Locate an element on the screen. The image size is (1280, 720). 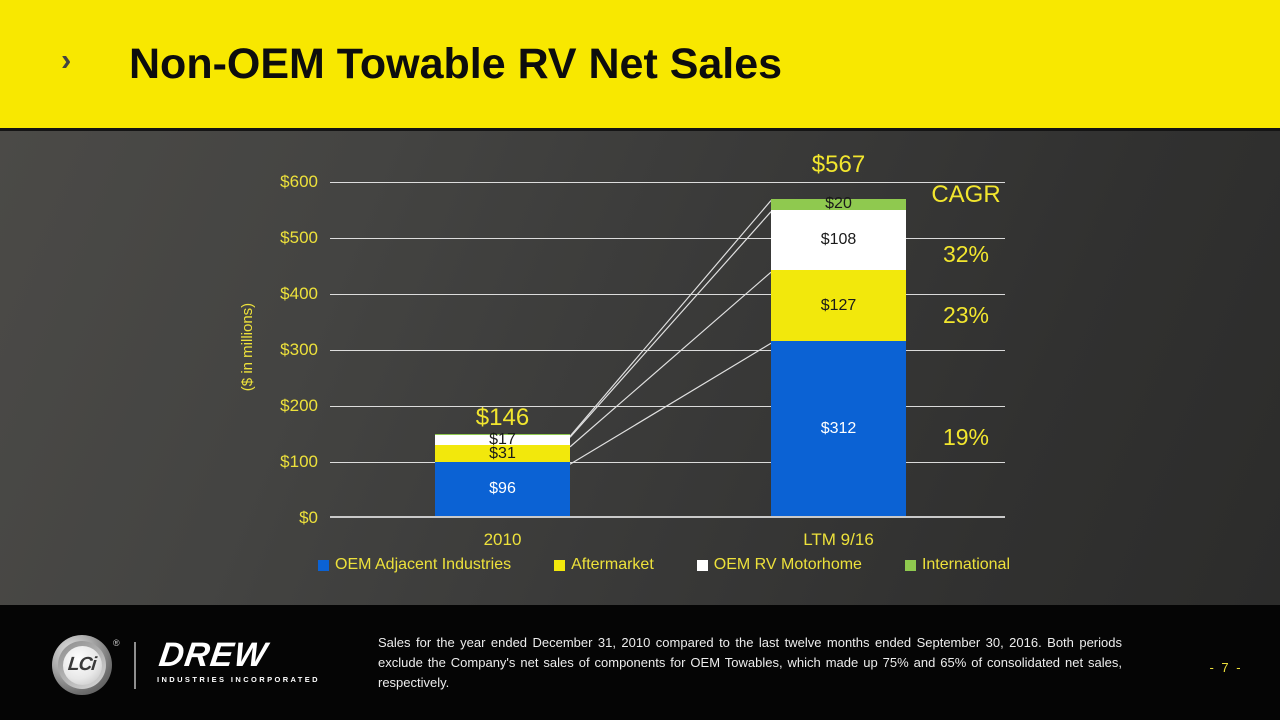
logo-divider is located at coordinates (135, 665).